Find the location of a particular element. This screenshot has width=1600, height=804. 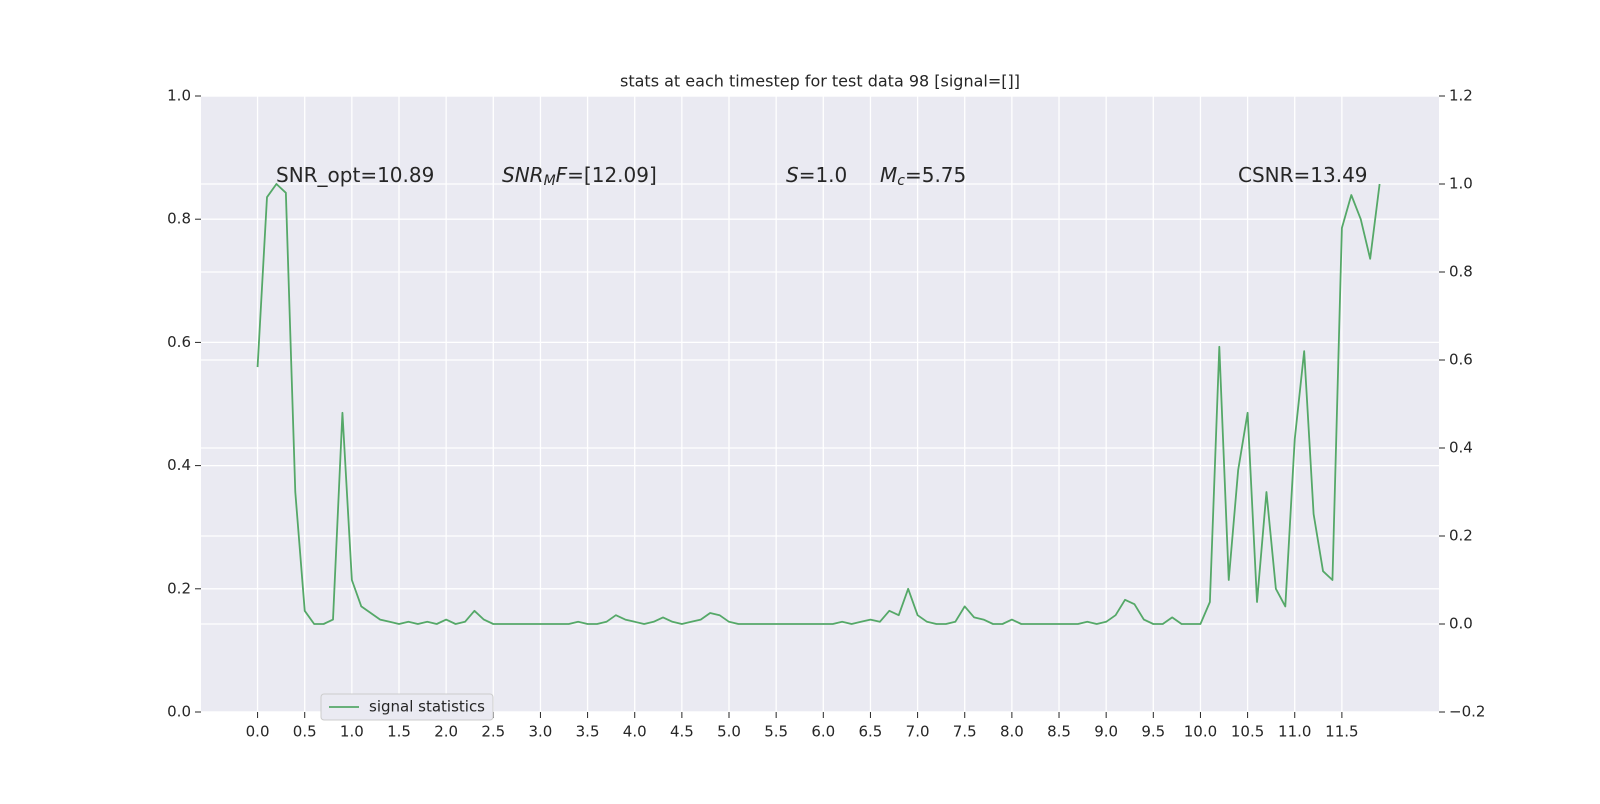

annotation-part: =[12.09] is located at coordinates (612, 175).